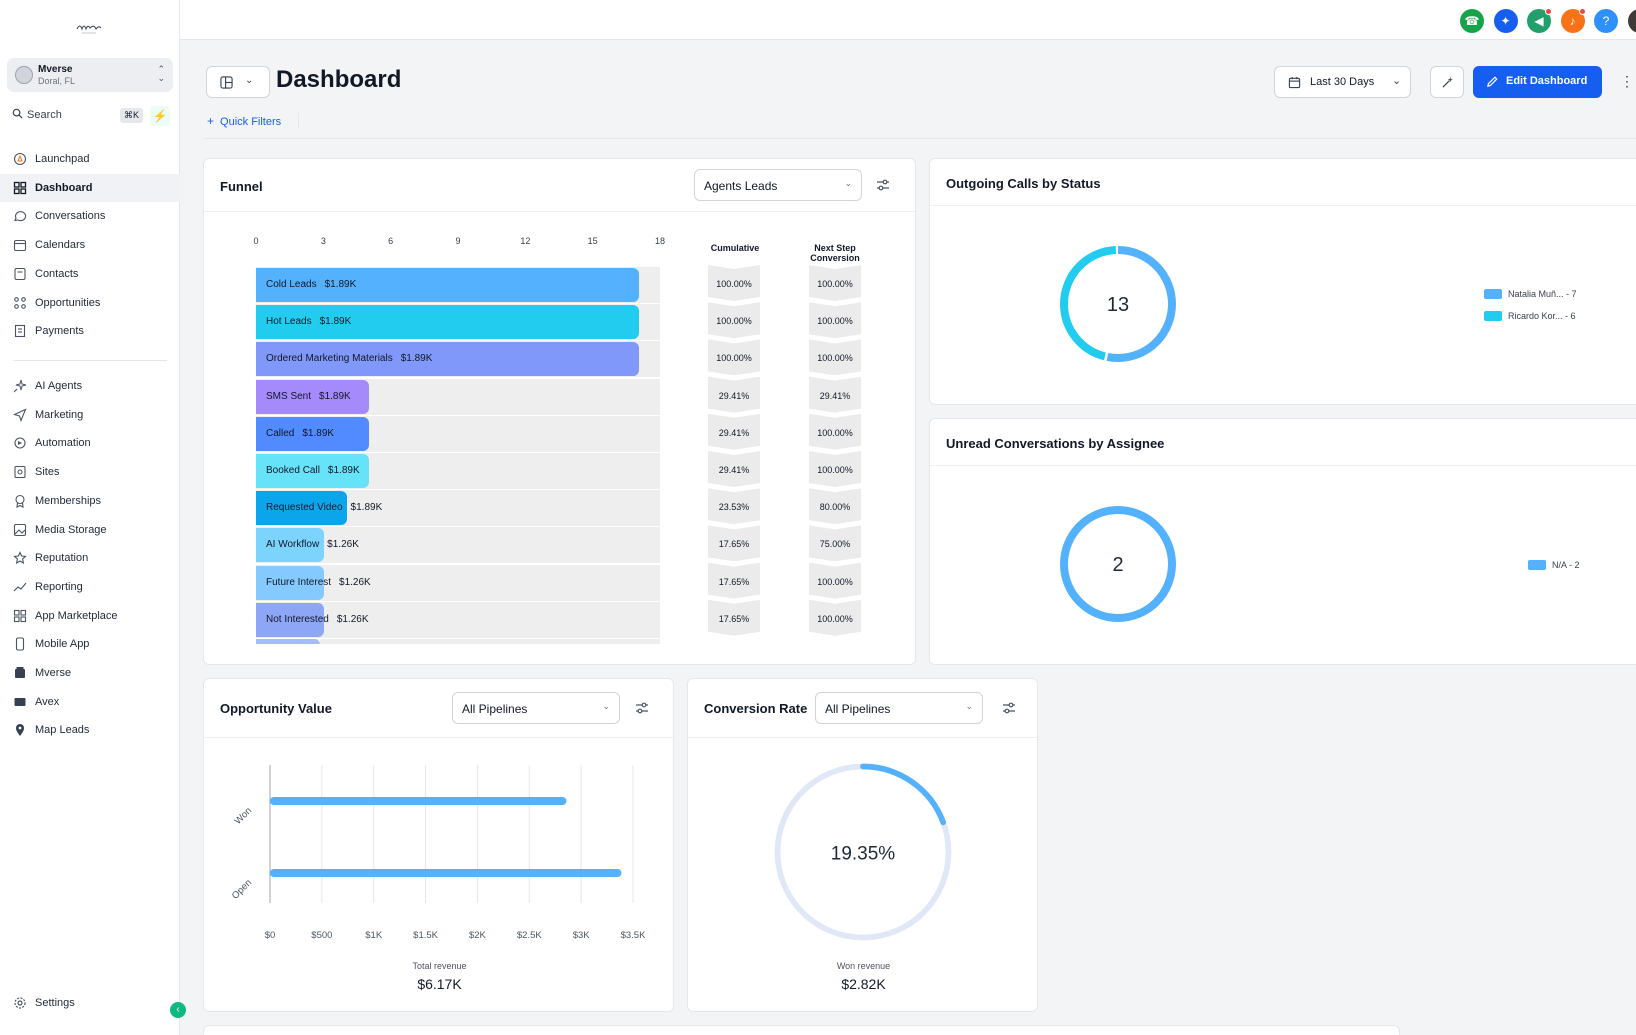 This screenshot has height=1035, width=1636. Describe the element at coordinates (20, 472) in the screenshot. I see `sites-icon` at that location.